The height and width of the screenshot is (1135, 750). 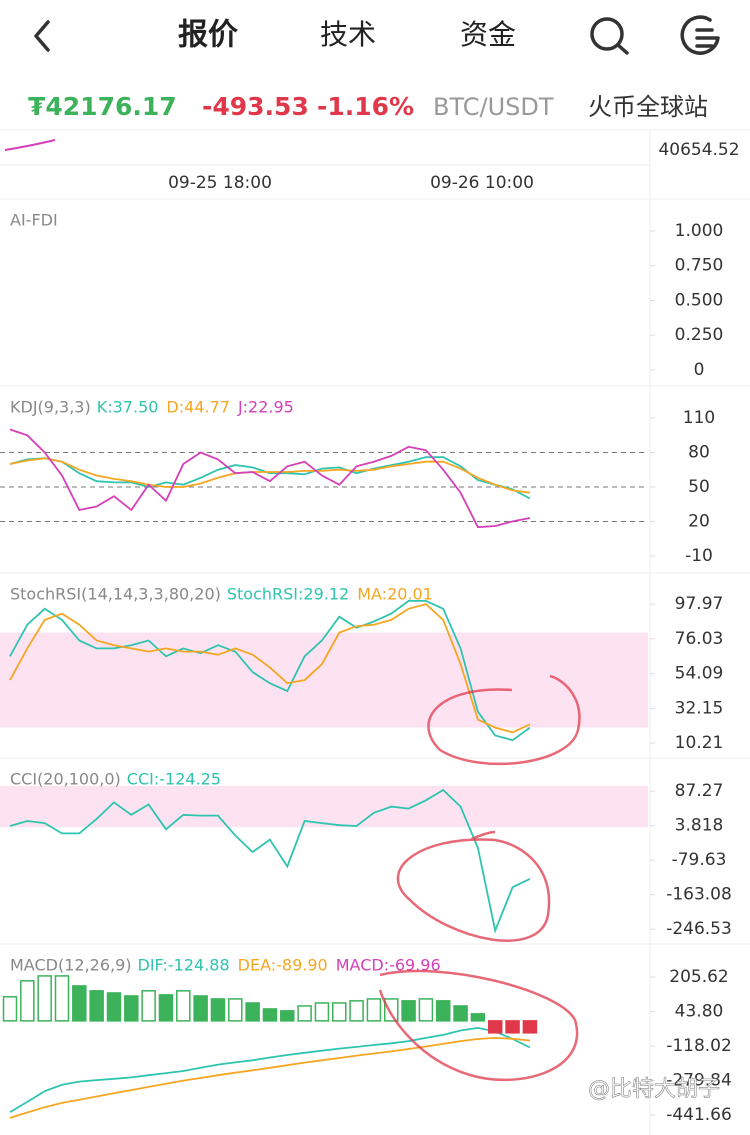 What do you see at coordinates (388, 965) in the screenshot?
I see `legend-entry: MACD:-69.96` at bounding box center [388, 965].